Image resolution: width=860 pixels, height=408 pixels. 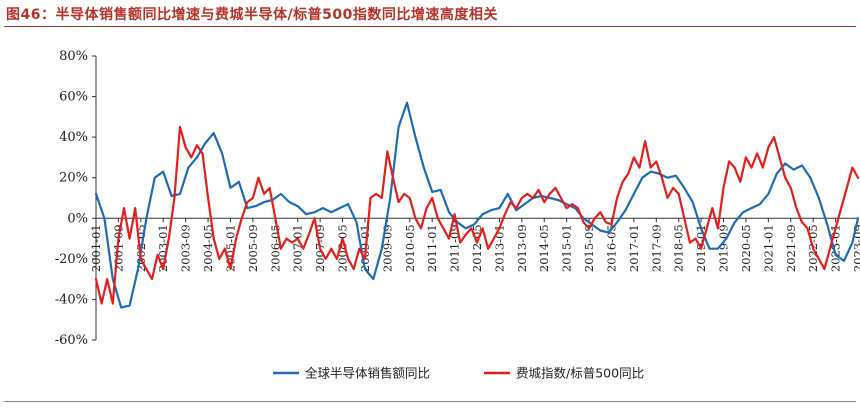 What do you see at coordinates (432, 248) in the screenshot?
I see `x-tick-label: 2011-01` at bounding box center [432, 248].